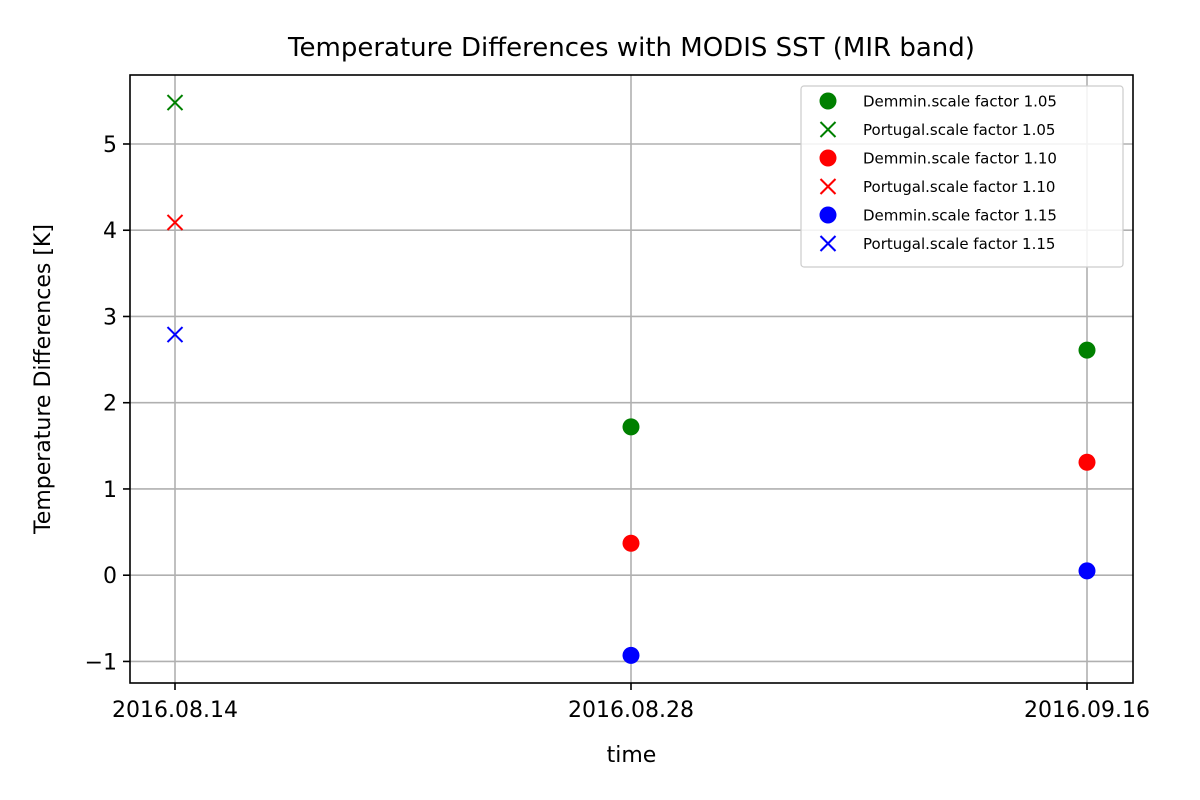 Image resolution: width=1200 pixels, height=800 pixels. What do you see at coordinates (101, 662) in the screenshot?
I see `y-tick-label: −1` at bounding box center [101, 662].